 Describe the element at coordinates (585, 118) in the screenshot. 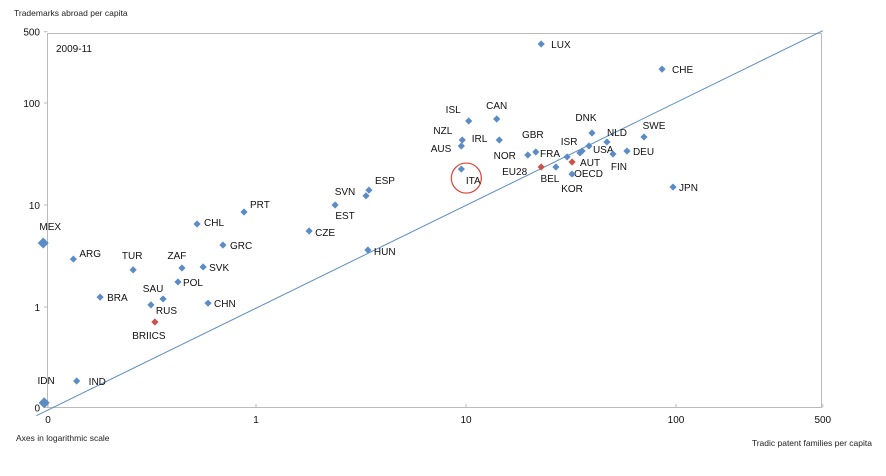

I see `point-label-dnk: DNK` at that location.